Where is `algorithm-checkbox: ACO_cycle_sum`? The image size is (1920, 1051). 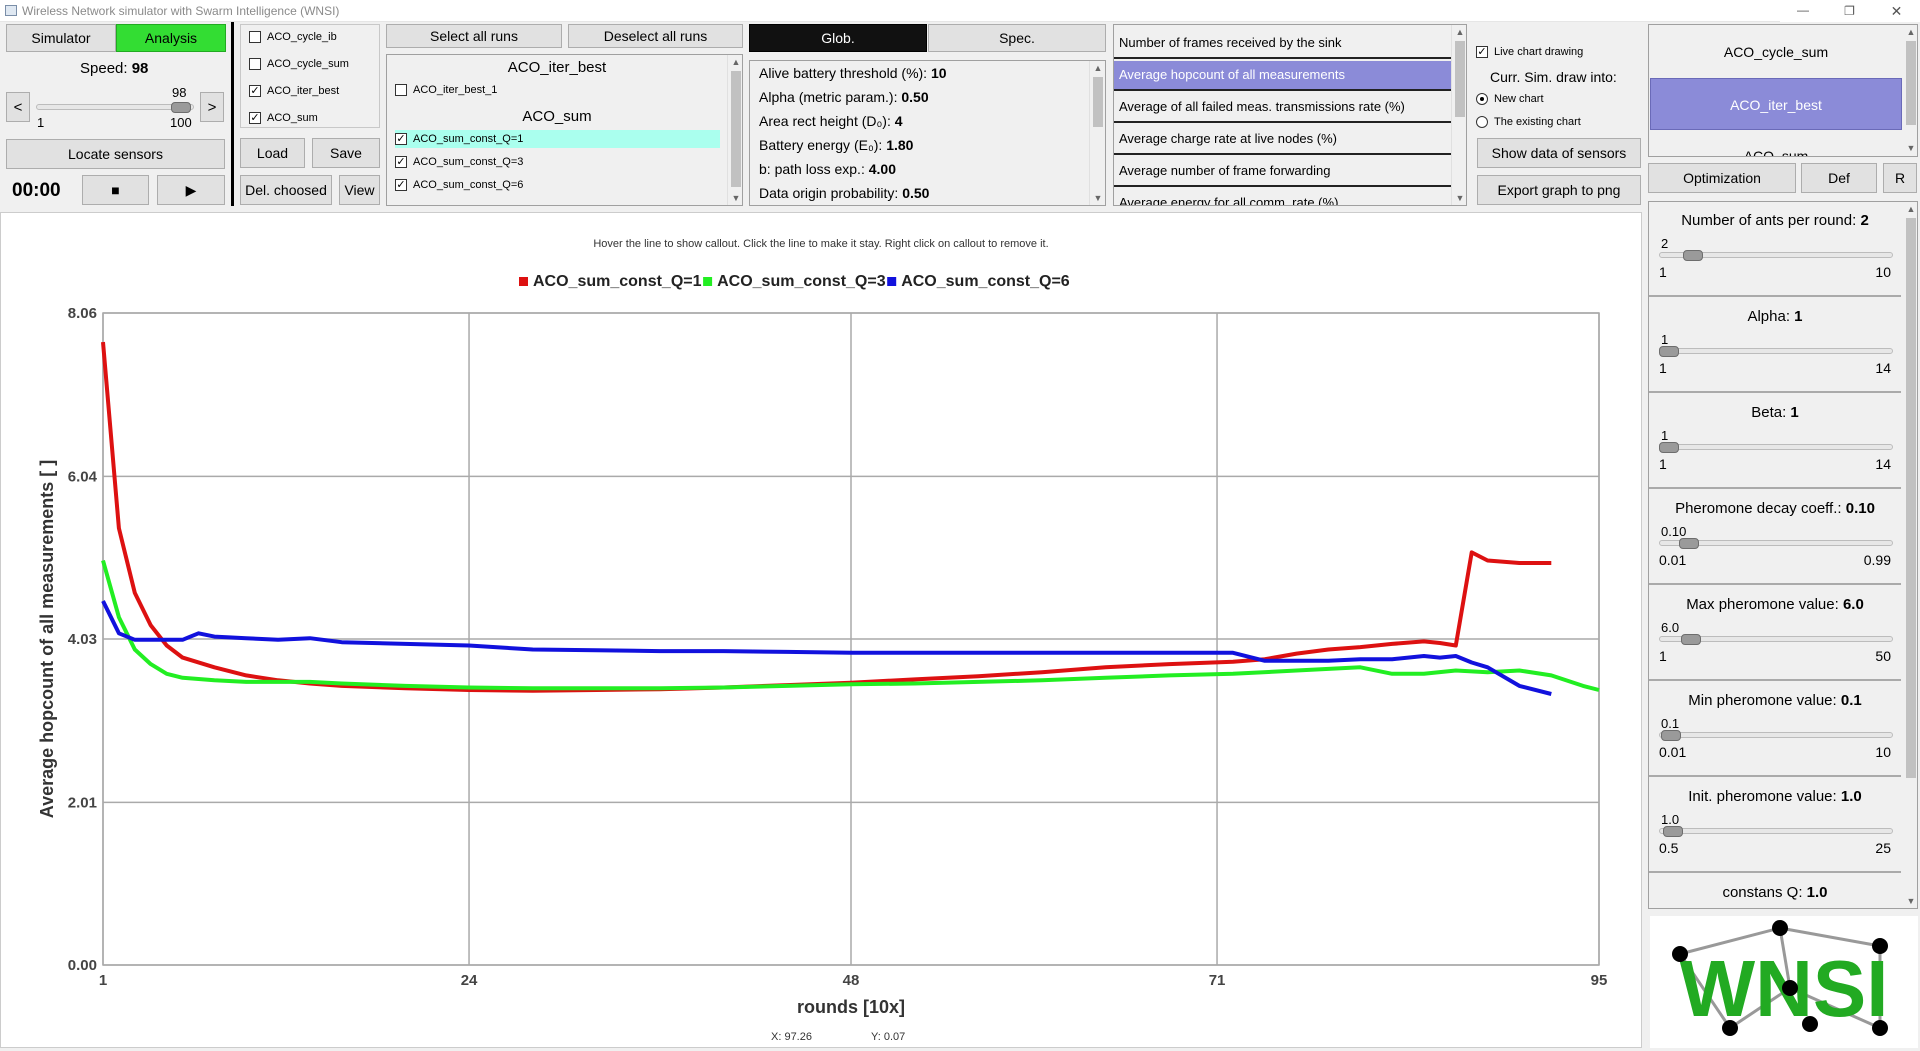
algorithm-checkbox: ACO_cycle_sum is located at coordinates (299, 64).